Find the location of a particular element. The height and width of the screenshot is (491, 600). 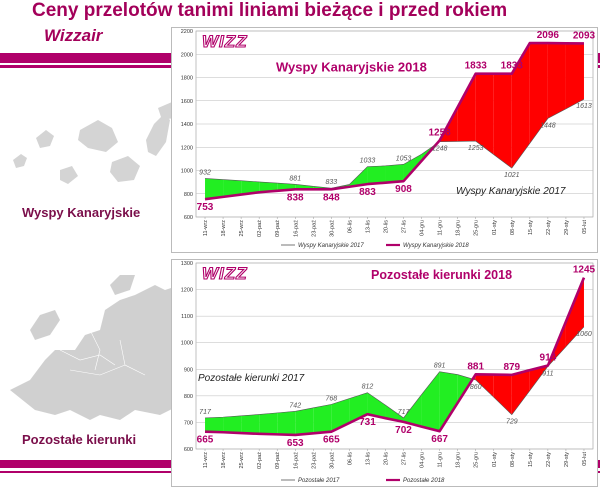

page-subtitle: Wizzair is located at coordinates (73, 35).